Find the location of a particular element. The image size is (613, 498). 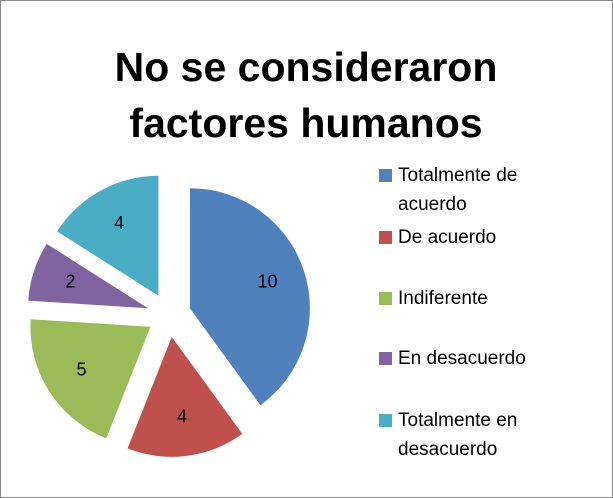

data-label: 10 is located at coordinates (268, 282).